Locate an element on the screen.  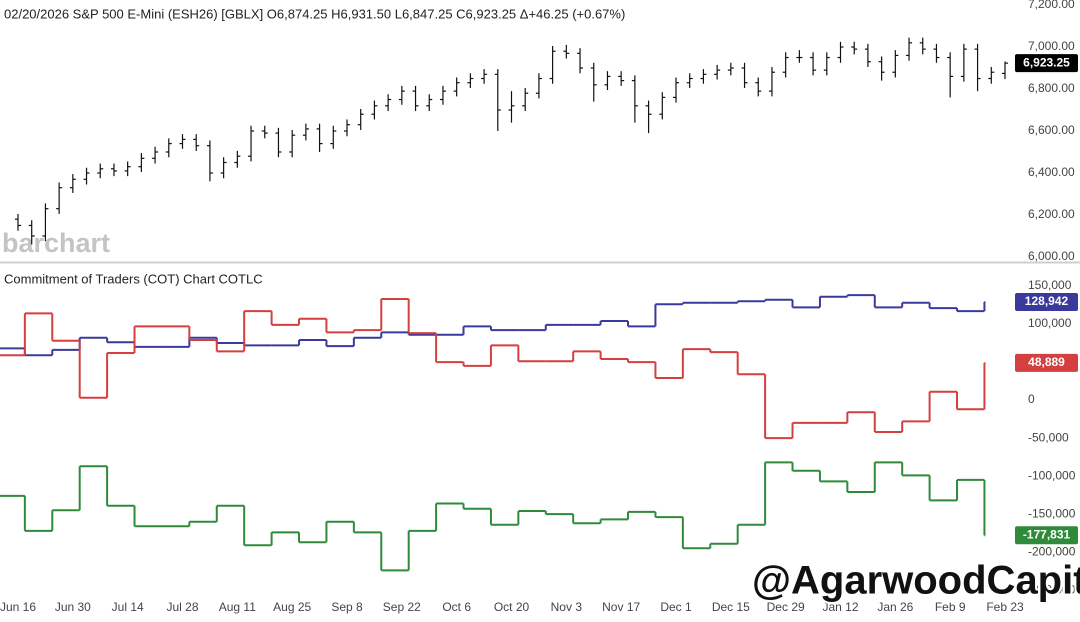
y-tick-label: -250,000 is located at coordinates (1052, 589).